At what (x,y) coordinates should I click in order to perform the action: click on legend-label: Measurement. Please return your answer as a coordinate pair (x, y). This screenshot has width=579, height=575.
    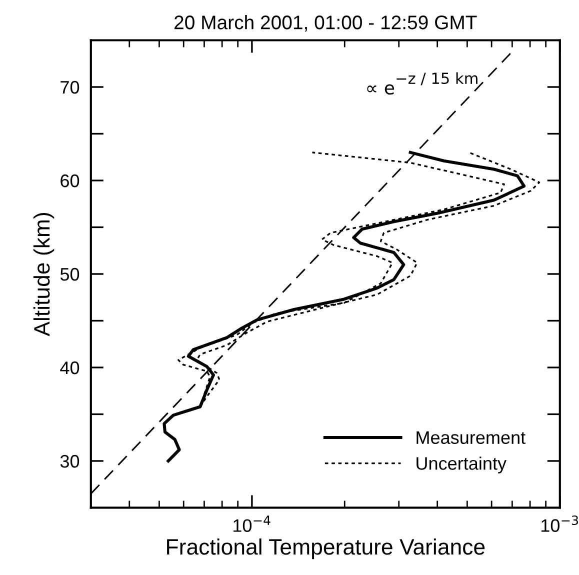
    Looking at the image, I should click on (471, 437).